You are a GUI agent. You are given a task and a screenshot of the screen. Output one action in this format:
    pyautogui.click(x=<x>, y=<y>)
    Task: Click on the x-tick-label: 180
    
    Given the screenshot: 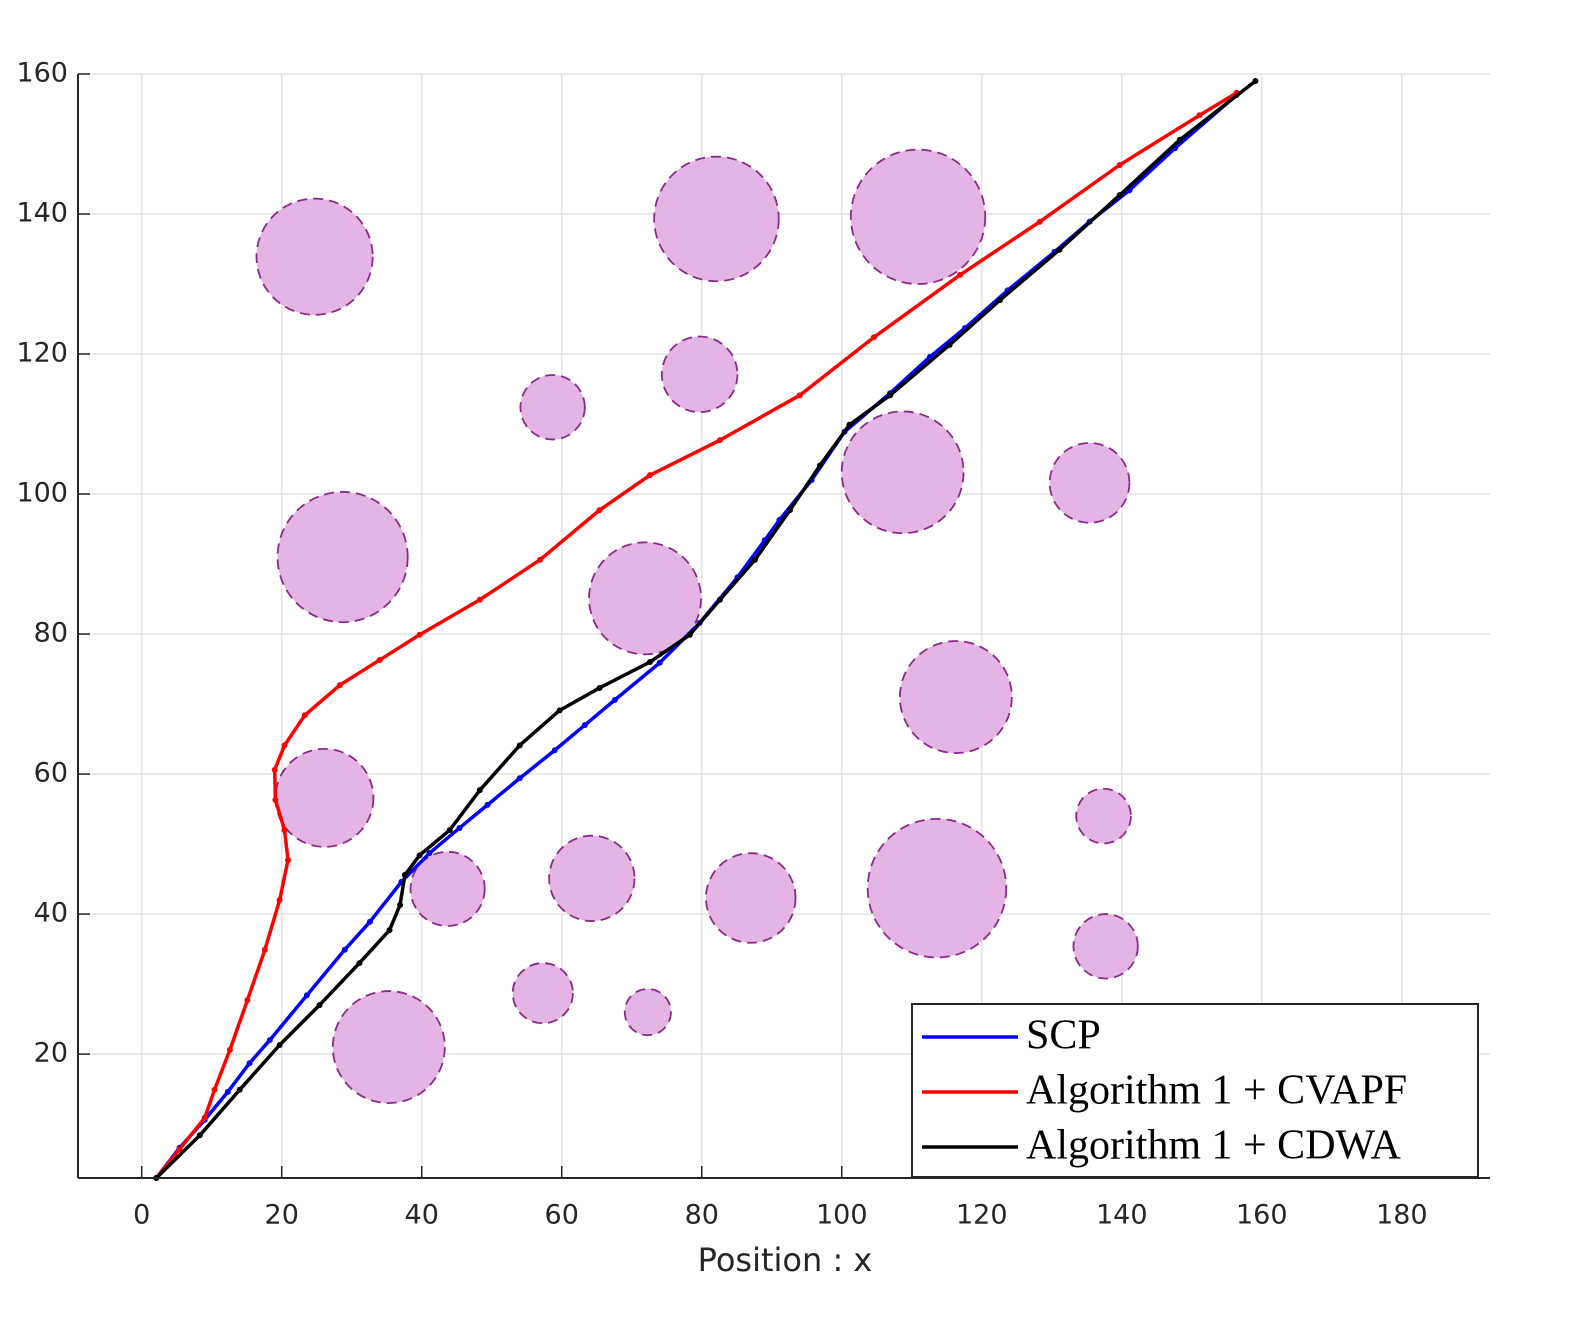 What is the action you would take?
    pyautogui.click(x=1402, y=1215)
    